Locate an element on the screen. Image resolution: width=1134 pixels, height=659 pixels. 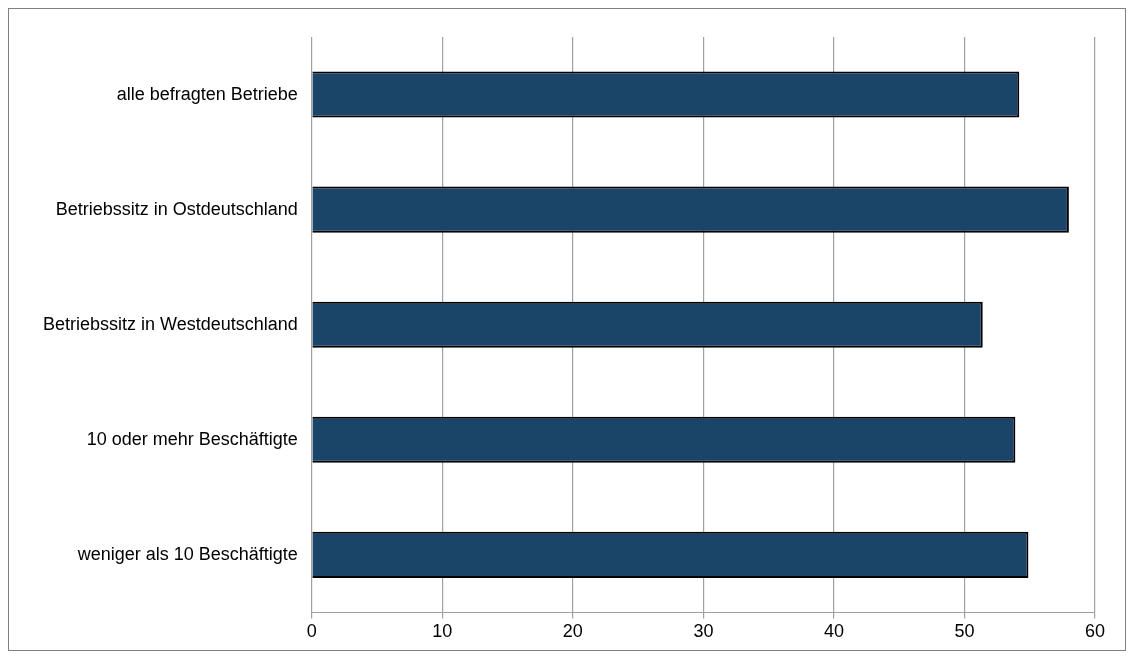
y-tick-label: Betriebssitz in Ostdeutschland is located at coordinates (176, 208).